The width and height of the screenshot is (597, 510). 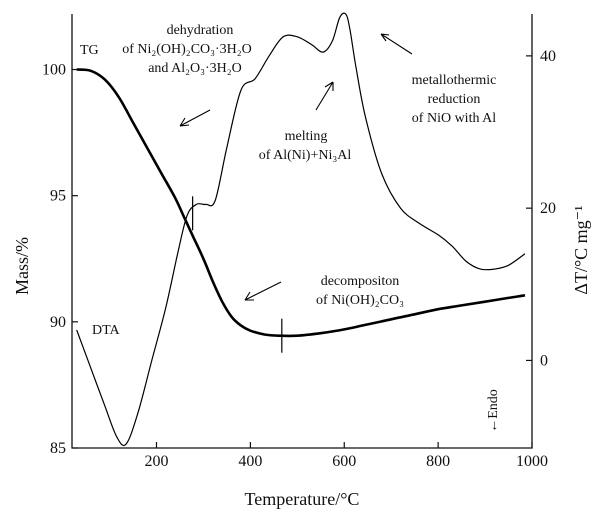 What do you see at coordinates (544, 360) in the screenshot?
I see `y-right-tick-label: 0` at bounding box center [544, 360].